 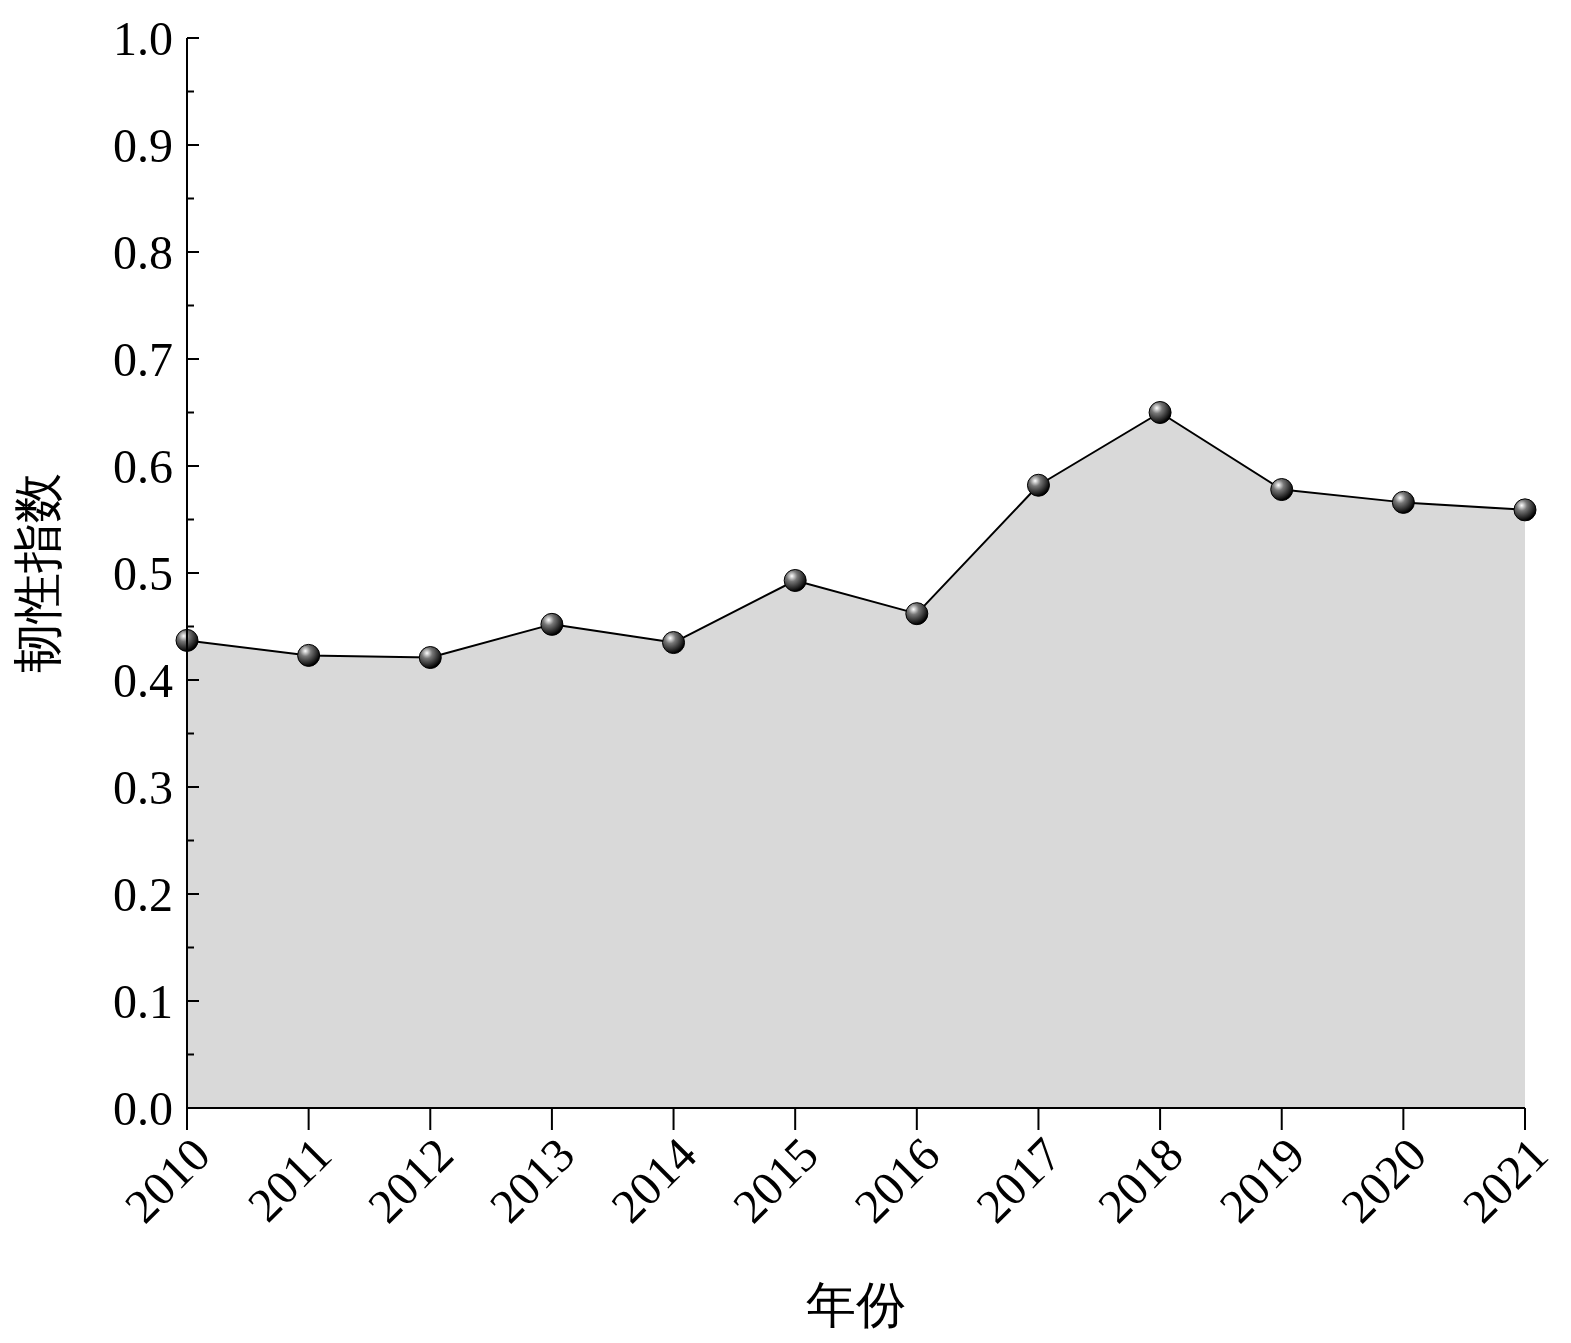 I want to click on ytick: 0.7, so click(x=143, y=359).